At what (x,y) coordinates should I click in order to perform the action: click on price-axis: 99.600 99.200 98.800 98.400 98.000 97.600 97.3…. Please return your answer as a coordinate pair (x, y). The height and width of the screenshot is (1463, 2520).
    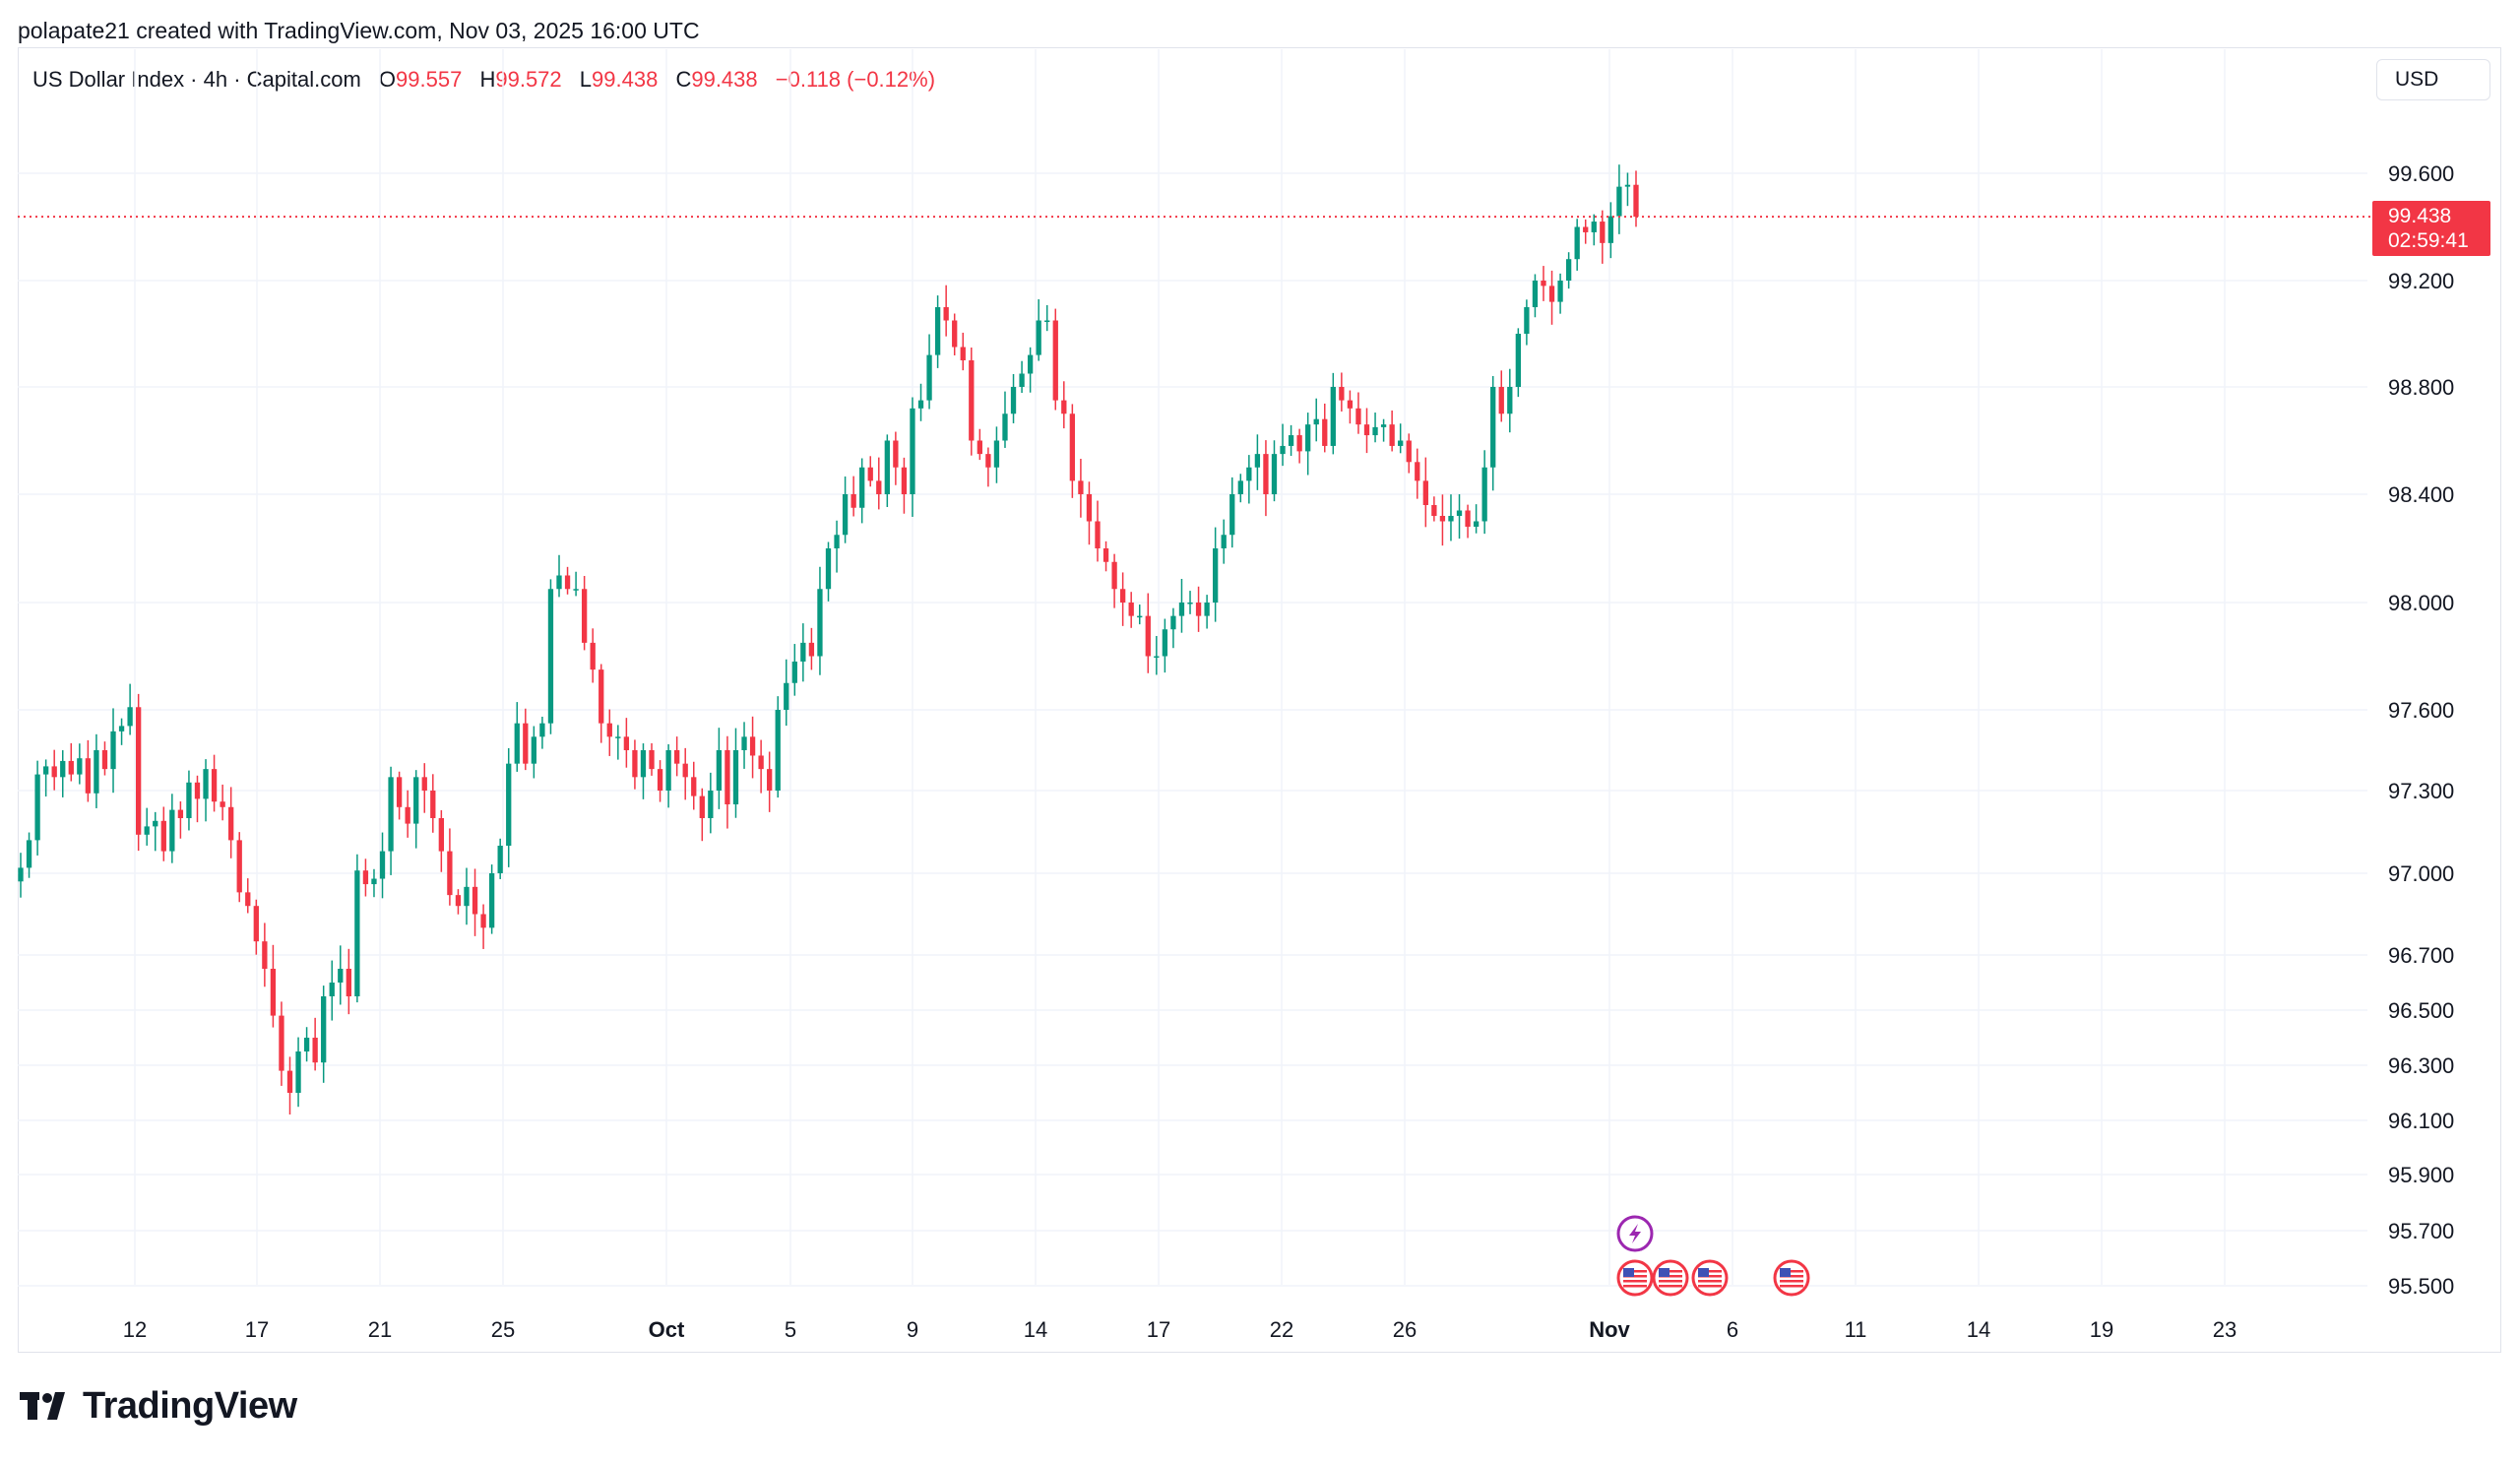
    Looking at the image, I should click on (2421, 730).